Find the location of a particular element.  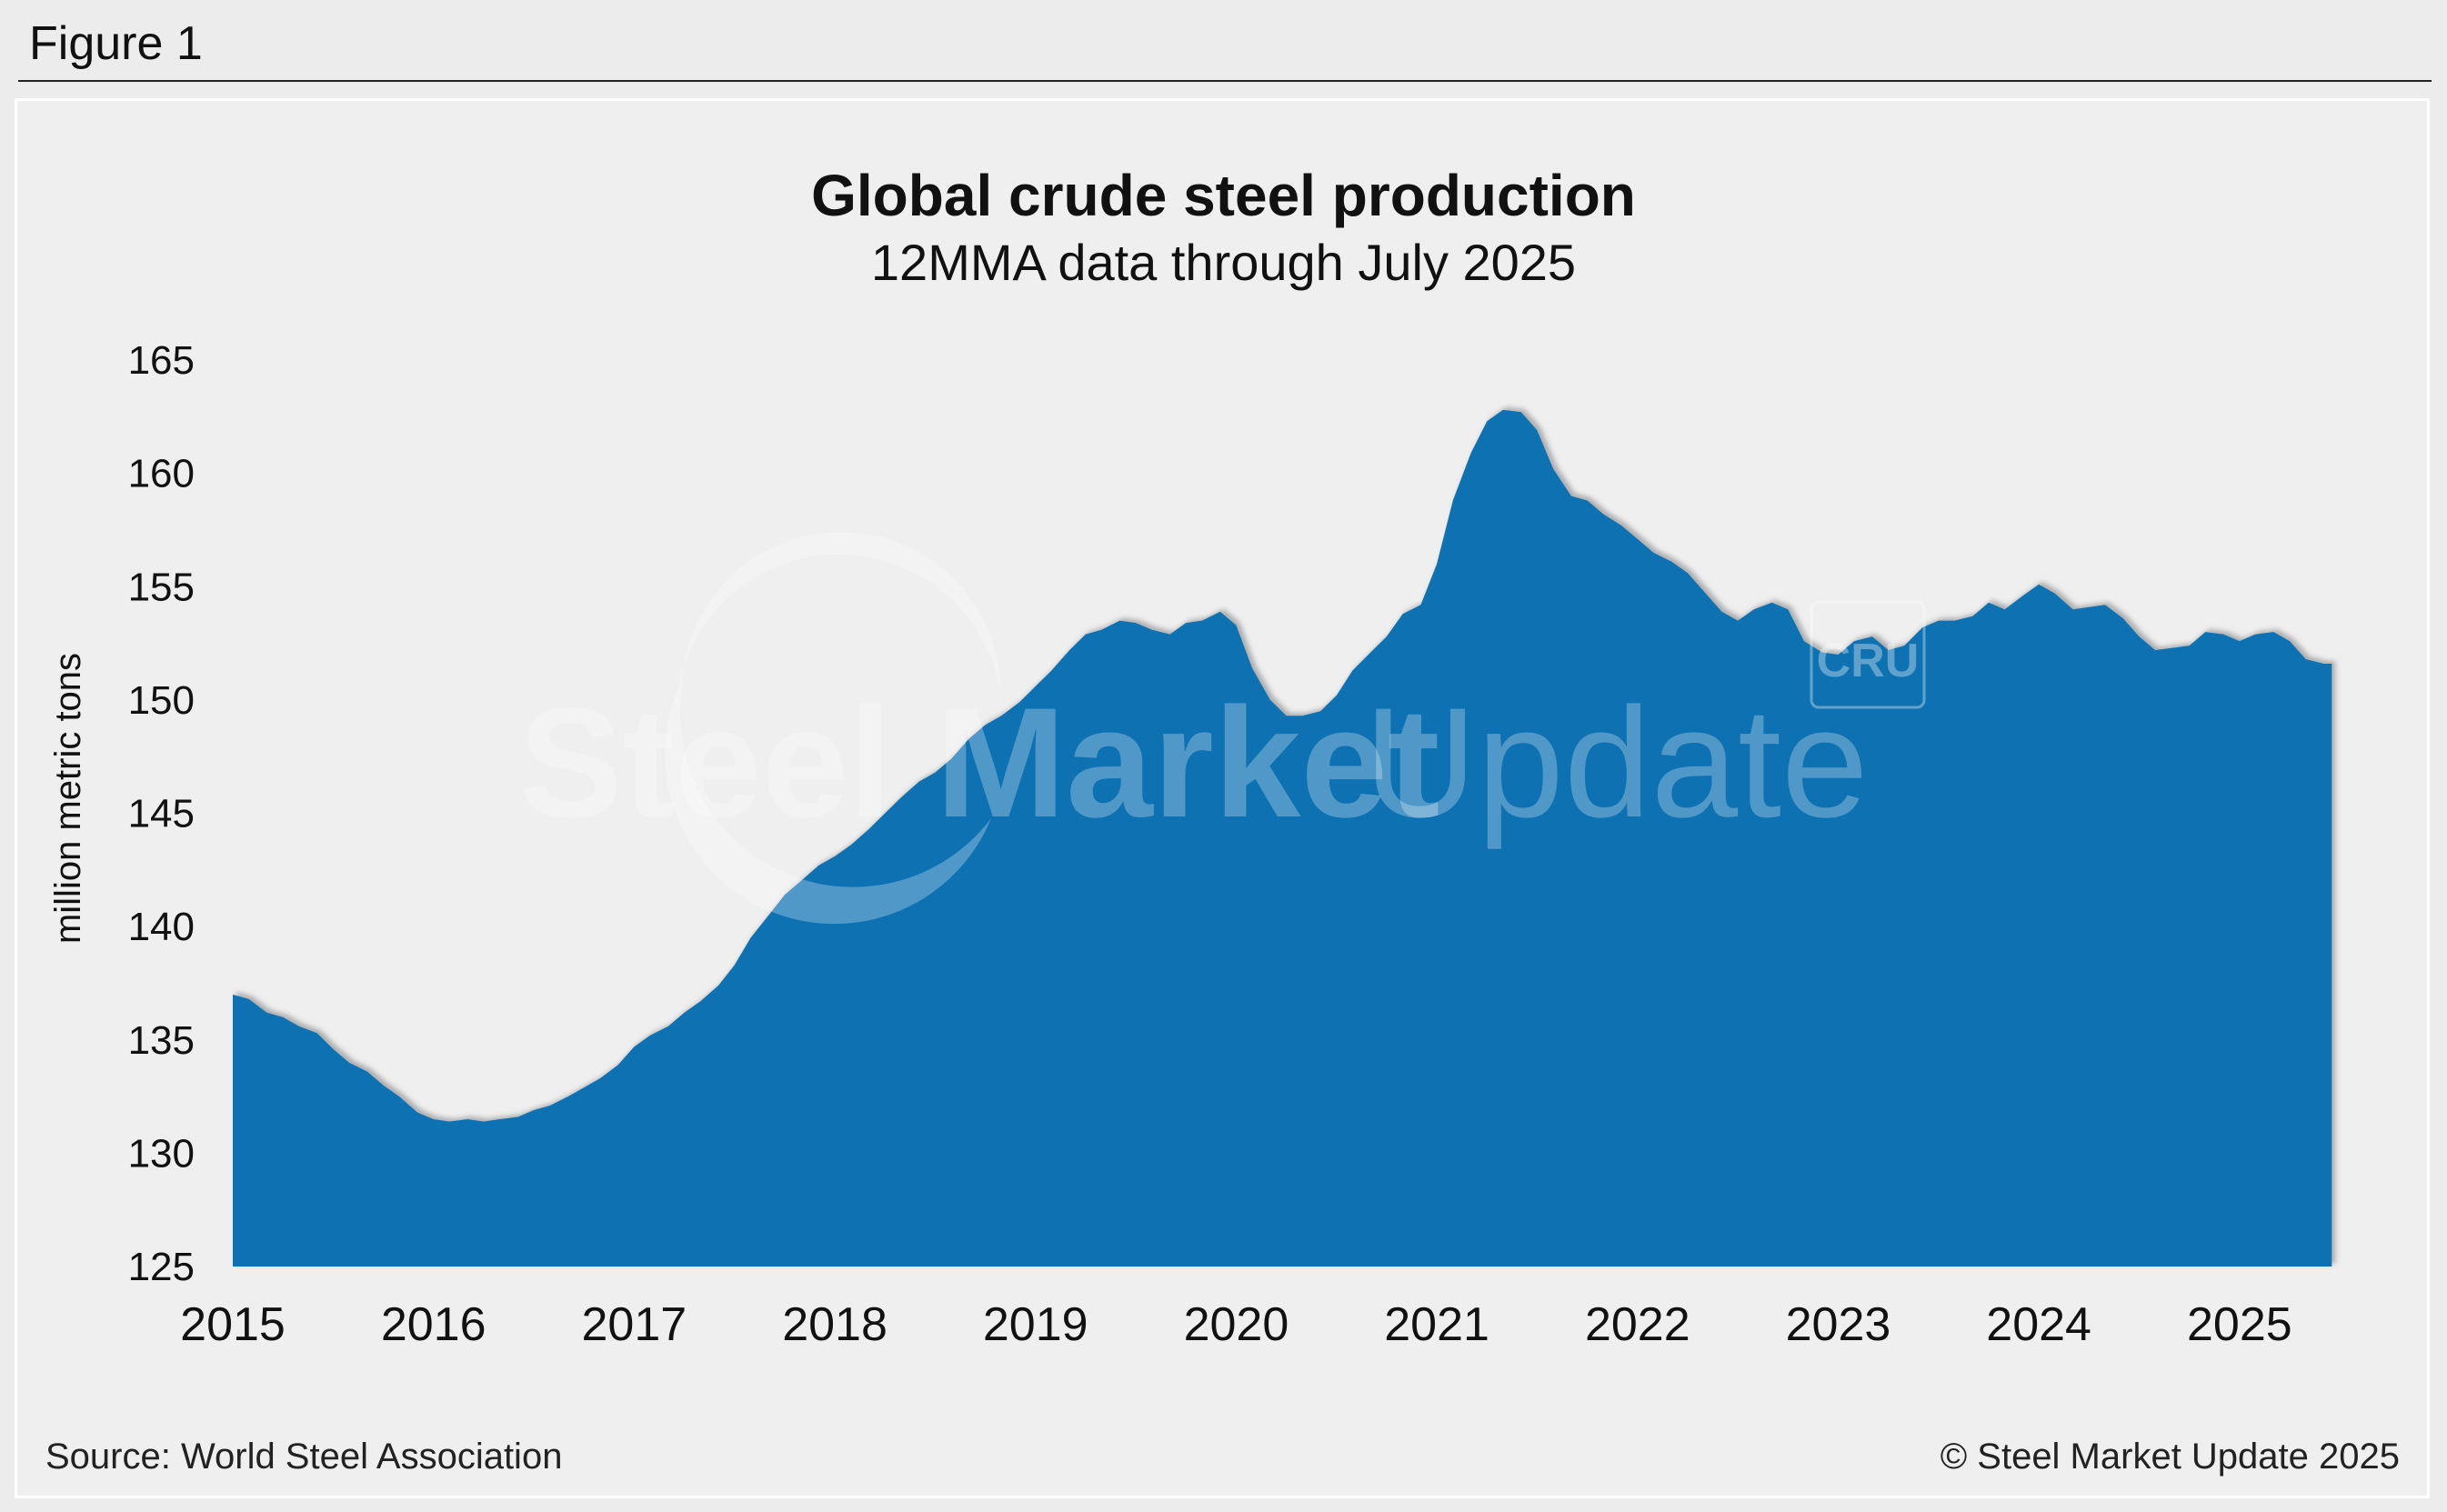

y-axis: 125 130 135 140 145 150 155 160 165 is located at coordinates (162, 813).